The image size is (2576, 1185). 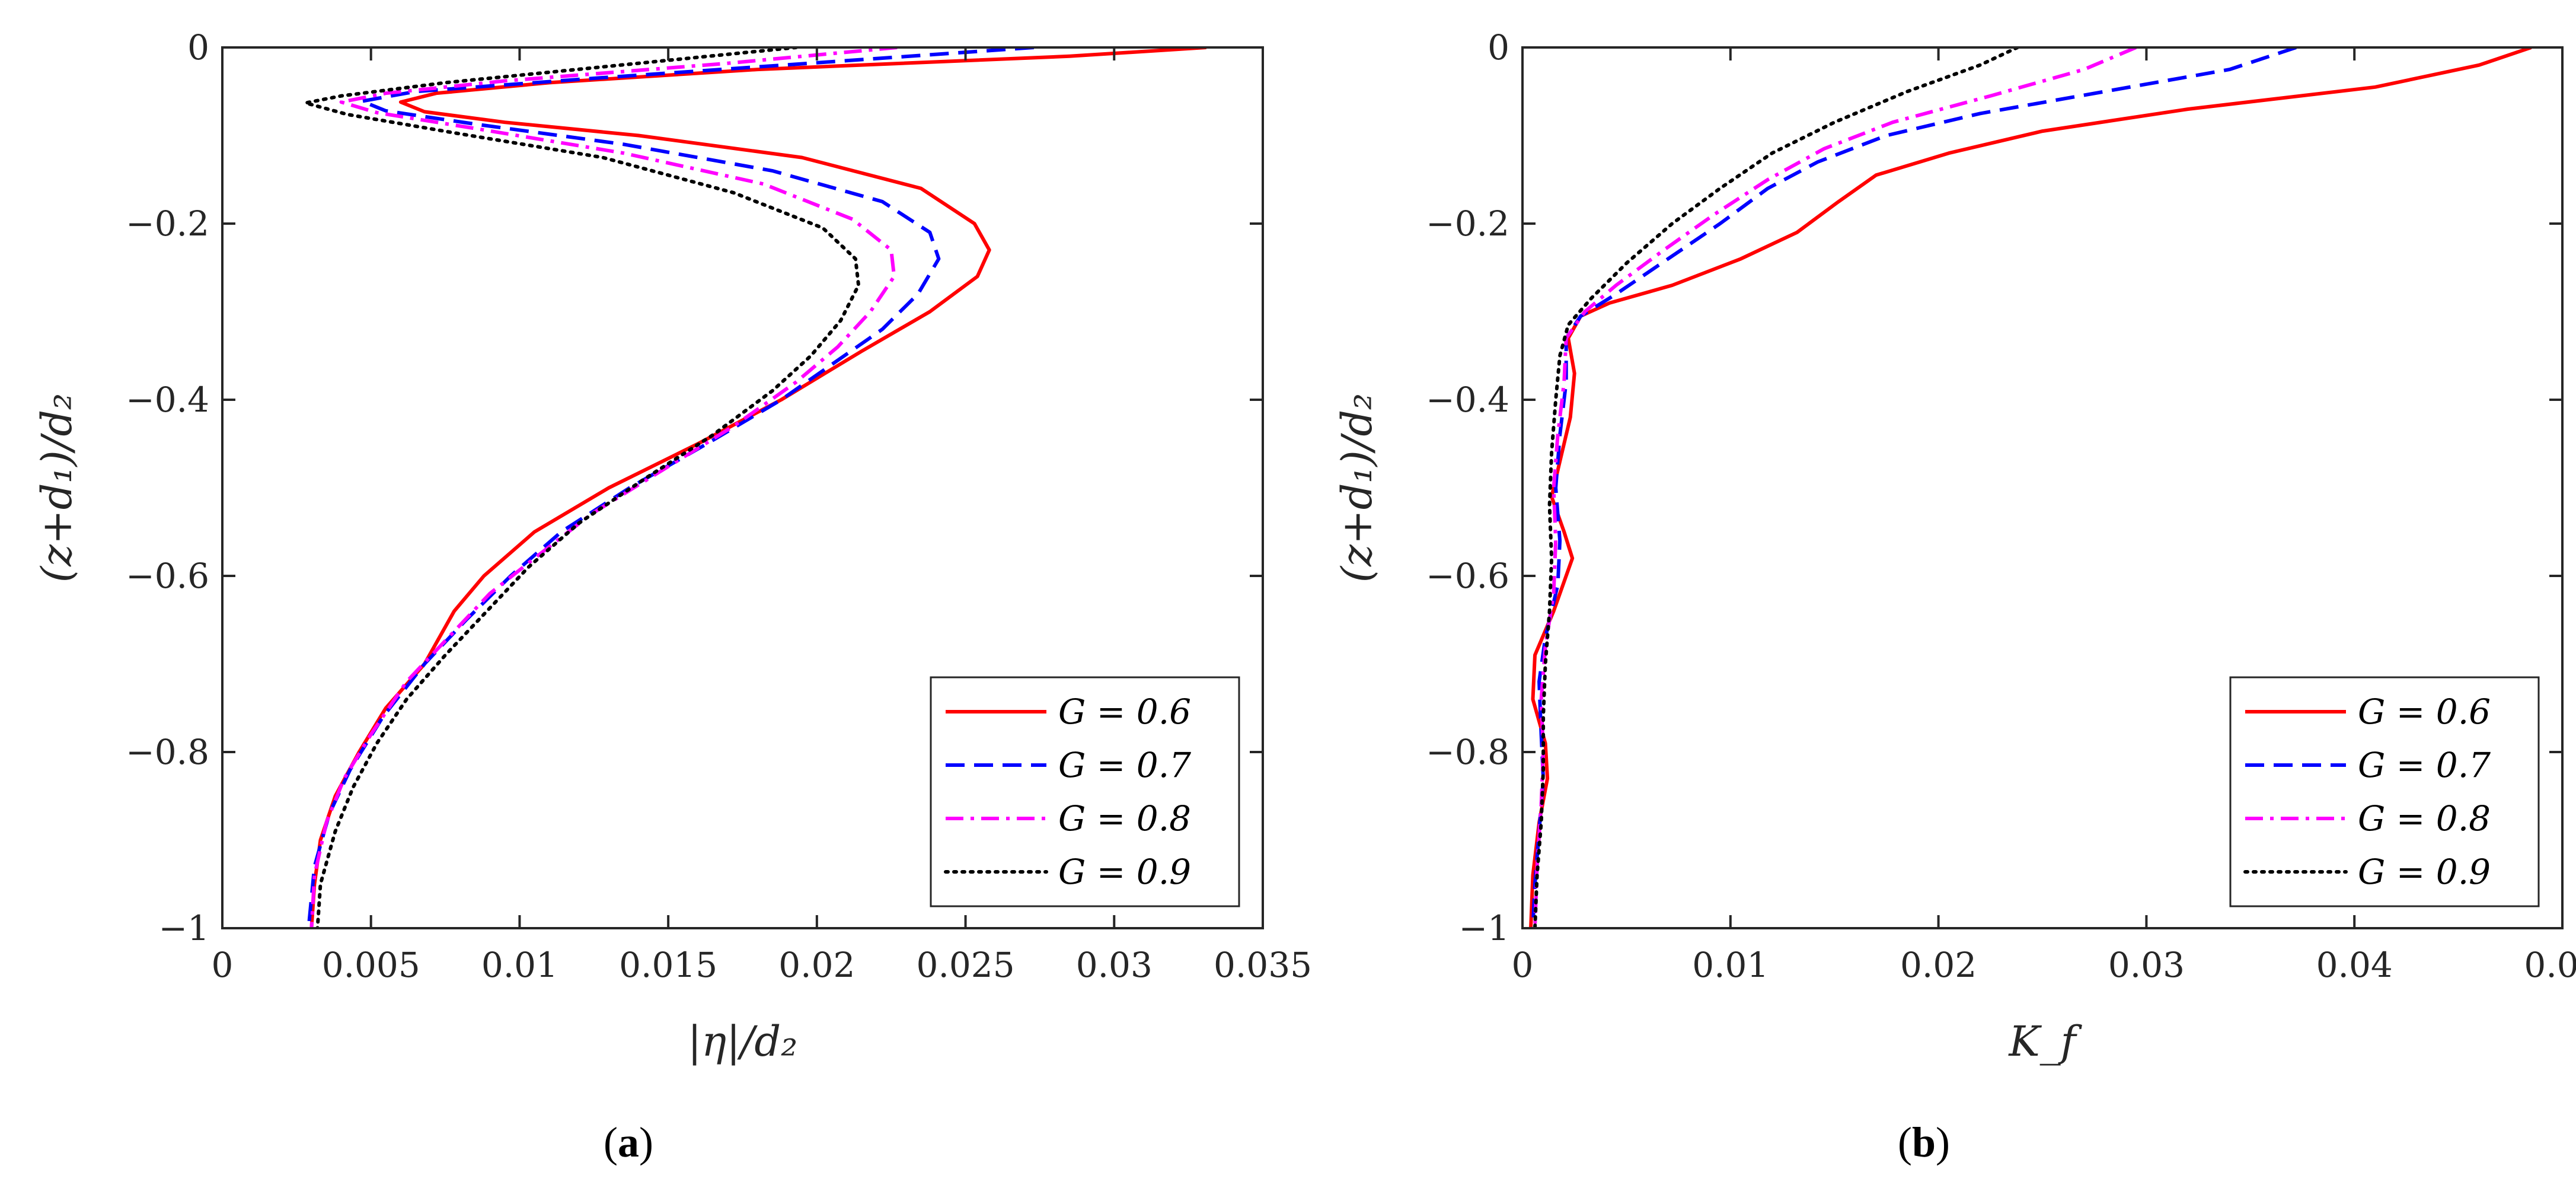 What do you see at coordinates (1776, 488) in the screenshot?
I see `series-line-g09` at bounding box center [1776, 488].